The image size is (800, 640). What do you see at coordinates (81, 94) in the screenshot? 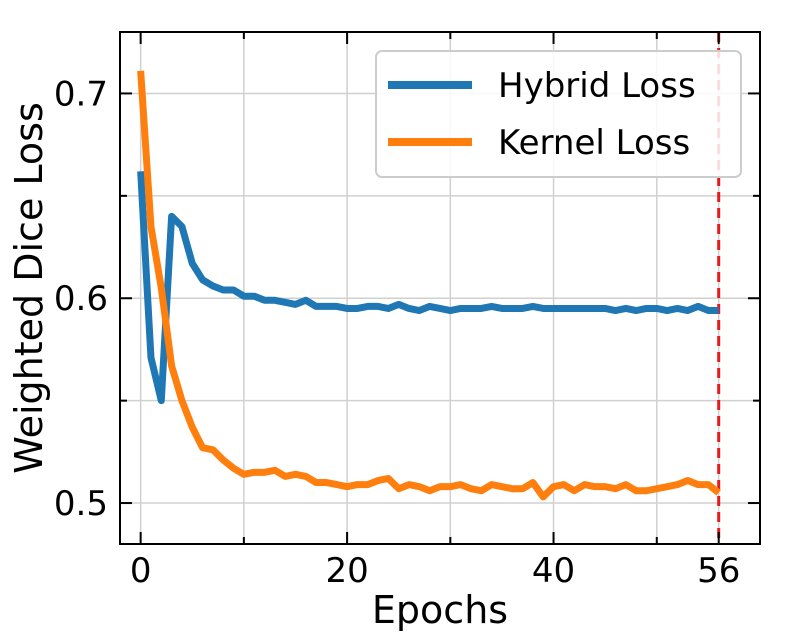
I see `y-tick-label: 0.7` at bounding box center [81, 94].